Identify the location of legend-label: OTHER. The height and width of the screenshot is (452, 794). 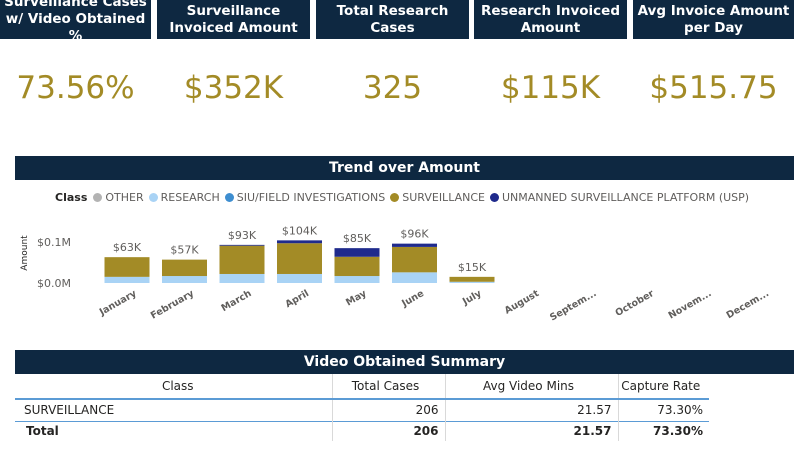
(124, 197).